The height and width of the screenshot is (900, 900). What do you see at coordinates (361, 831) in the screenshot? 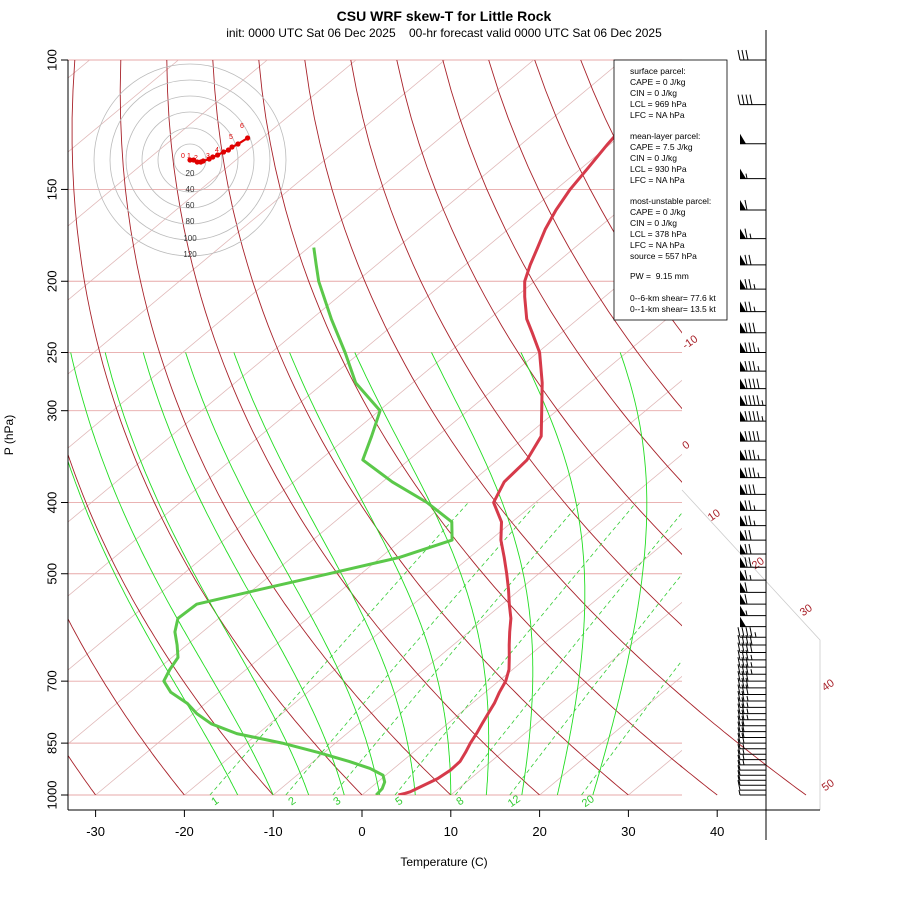
I see `x-tick-label: 0` at bounding box center [361, 831].